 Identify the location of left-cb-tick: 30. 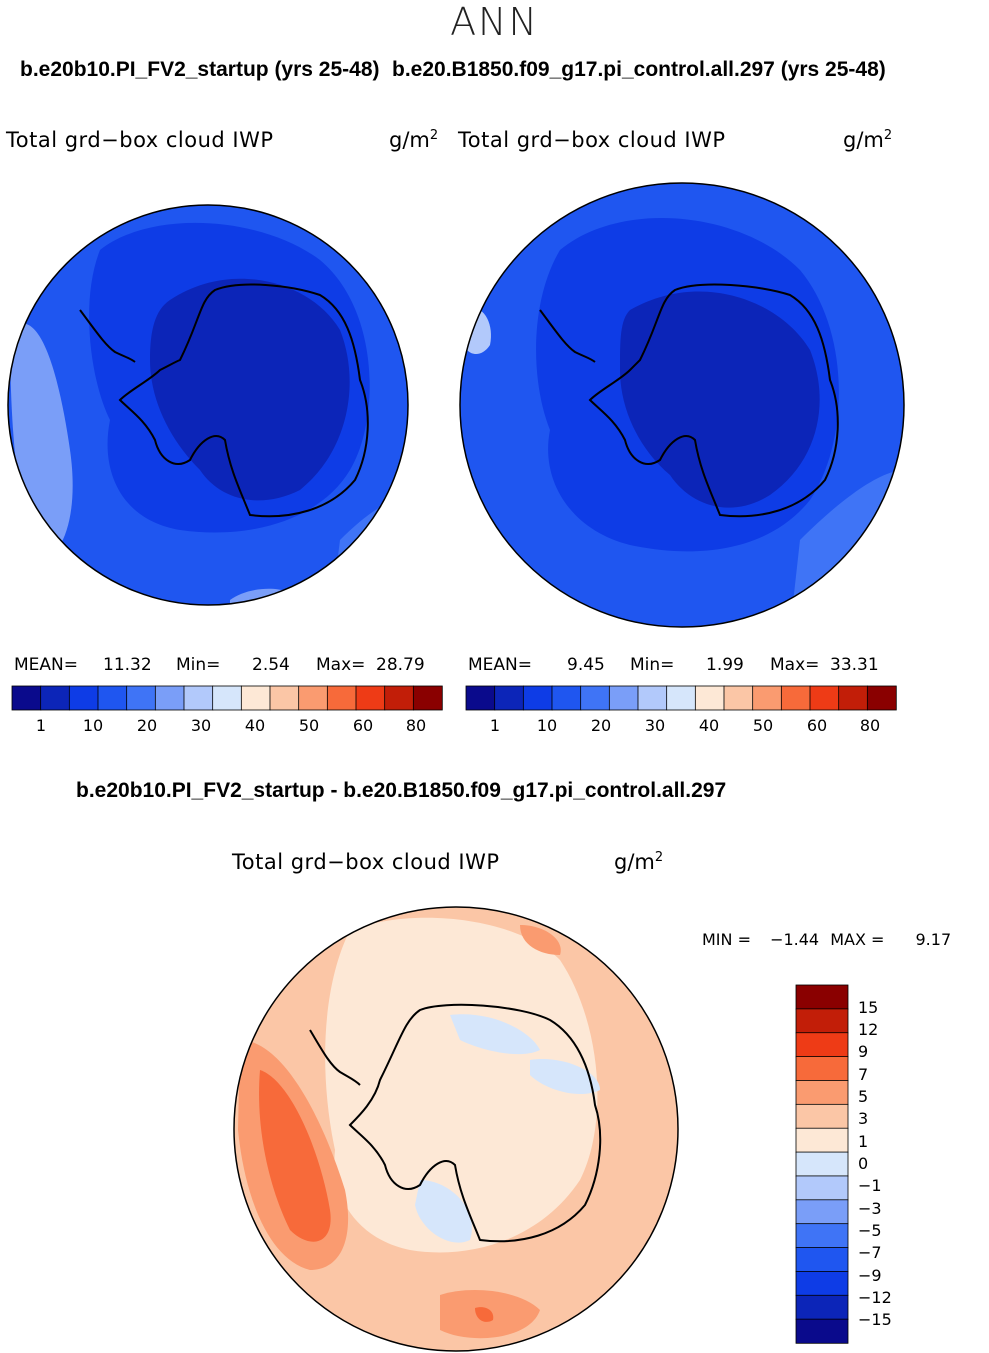
(201, 725).